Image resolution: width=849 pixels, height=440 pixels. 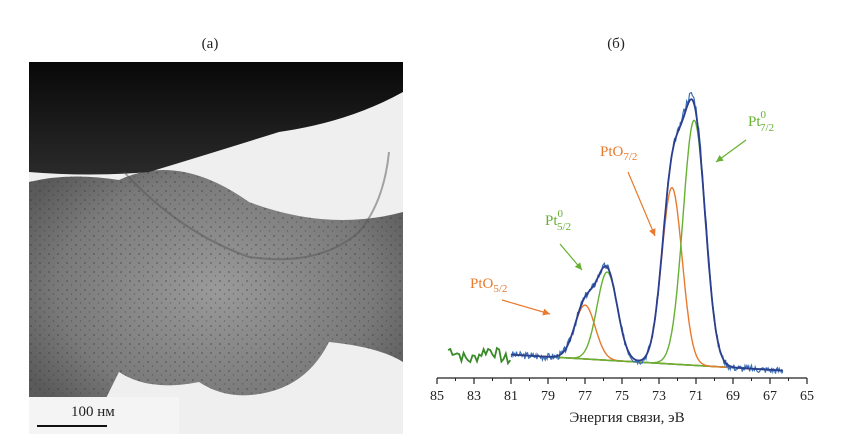 What do you see at coordinates (488, 285) in the screenshot?
I see `peak-label-0: PtO5/2` at bounding box center [488, 285].